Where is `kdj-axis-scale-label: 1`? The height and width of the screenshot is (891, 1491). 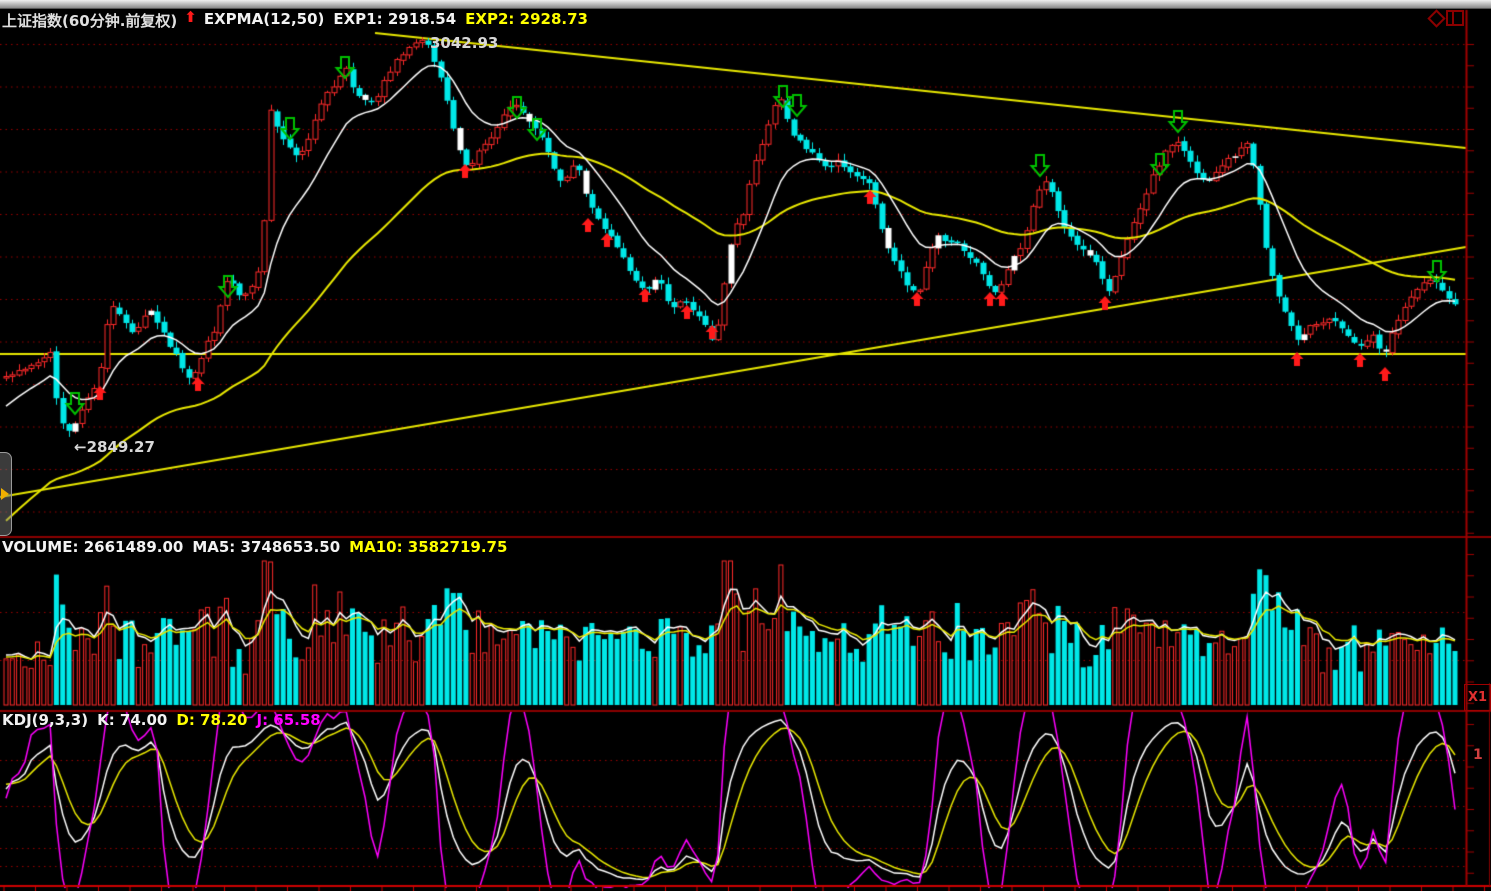 kdj-axis-scale-label: 1 is located at coordinates (1478, 755).